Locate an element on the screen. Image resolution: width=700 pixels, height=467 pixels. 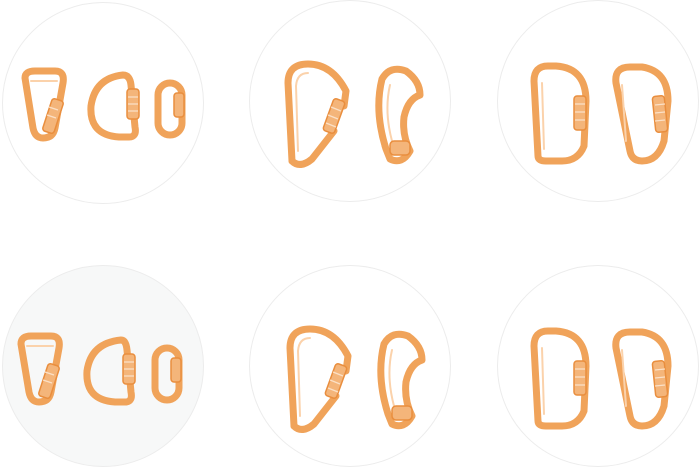
product-tile-d-carabiners-alt is located at coordinates (598, 366).